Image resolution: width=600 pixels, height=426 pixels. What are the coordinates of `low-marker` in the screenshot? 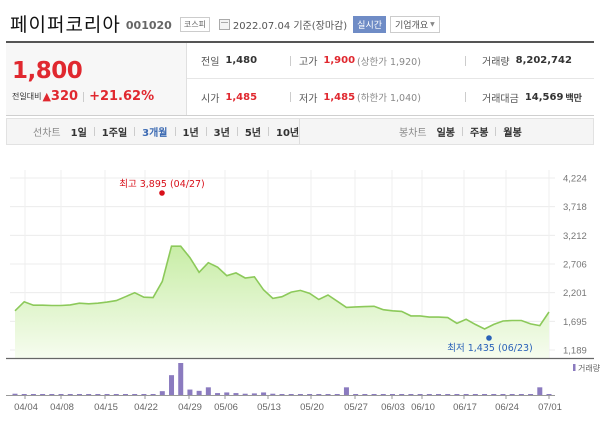 It's located at (489, 338).